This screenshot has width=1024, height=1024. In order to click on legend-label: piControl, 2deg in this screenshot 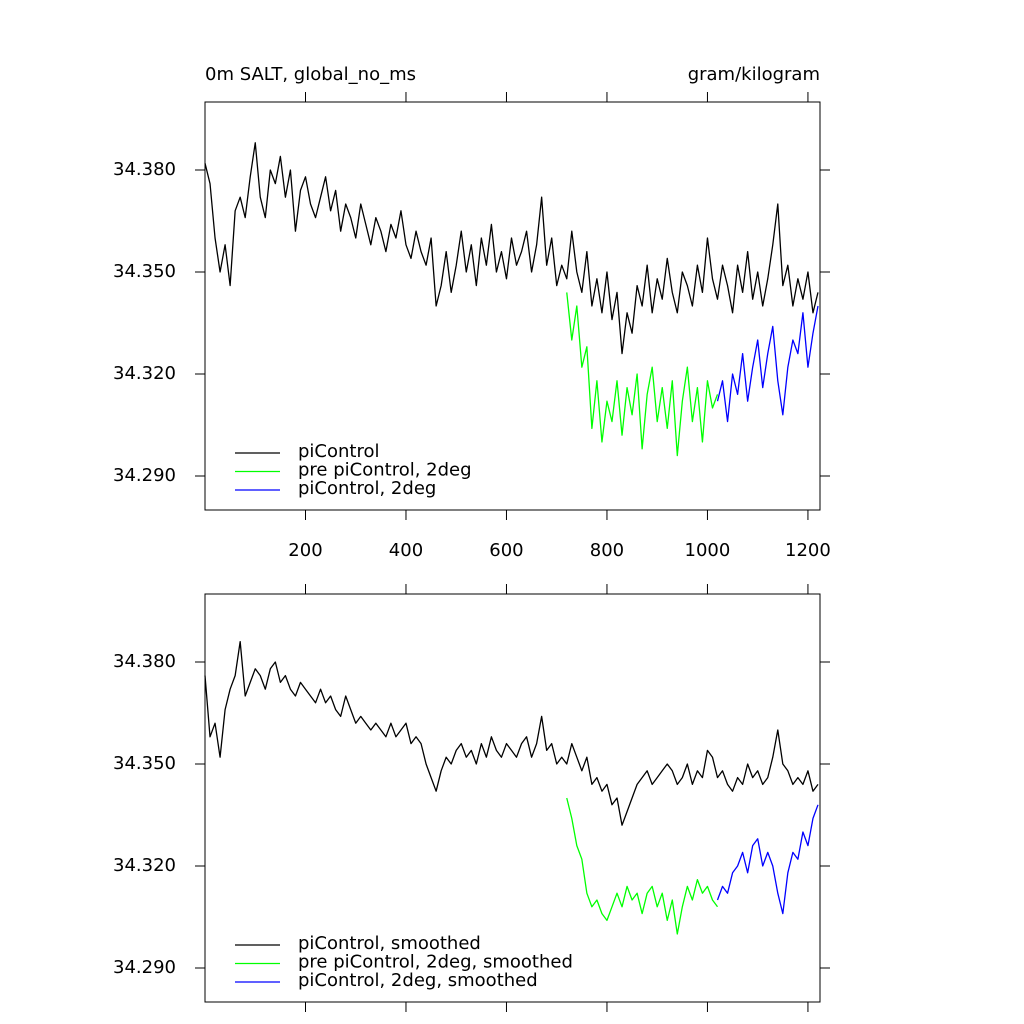, I will do `click(367, 488)`.